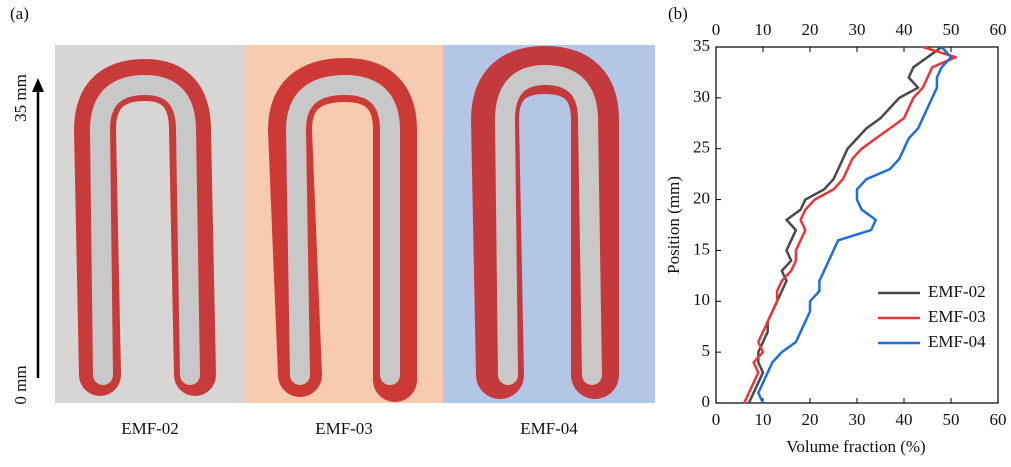 Image resolution: width=1011 pixels, height=467 pixels. What do you see at coordinates (998, 29) in the screenshot?
I see `x-tick-label-top: 60` at bounding box center [998, 29].